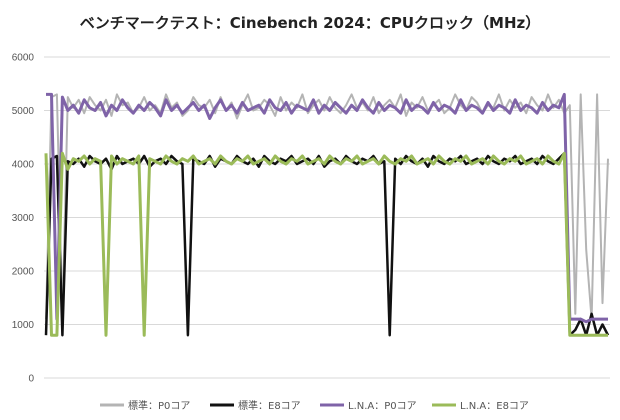 This screenshot has width=620, height=420. I want to click on y-tick-label: 3000, so click(23, 218).